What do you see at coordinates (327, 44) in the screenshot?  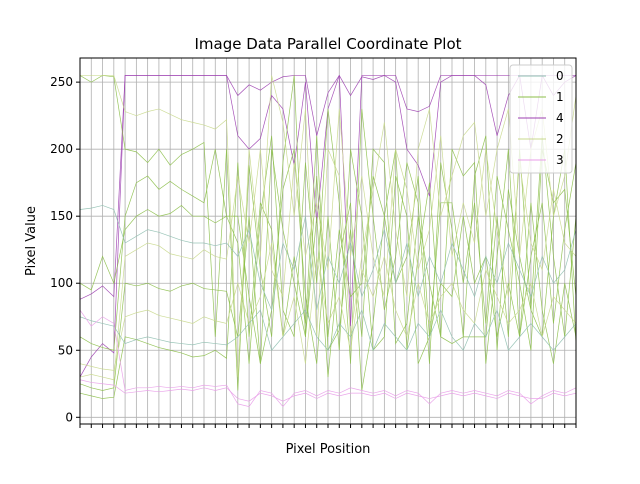 I see `chart-title: Image Data Parallel Coordinate Plot` at bounding box center [327, 44].